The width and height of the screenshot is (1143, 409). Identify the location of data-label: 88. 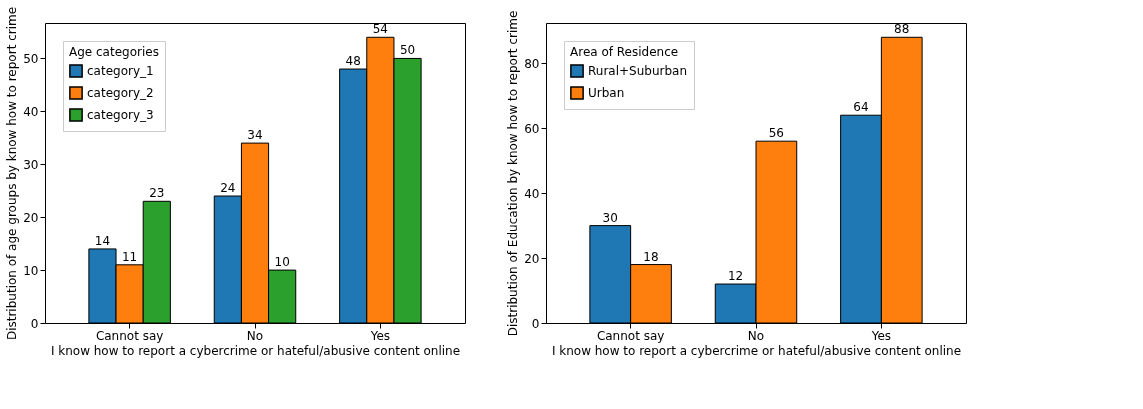
(902, 29).